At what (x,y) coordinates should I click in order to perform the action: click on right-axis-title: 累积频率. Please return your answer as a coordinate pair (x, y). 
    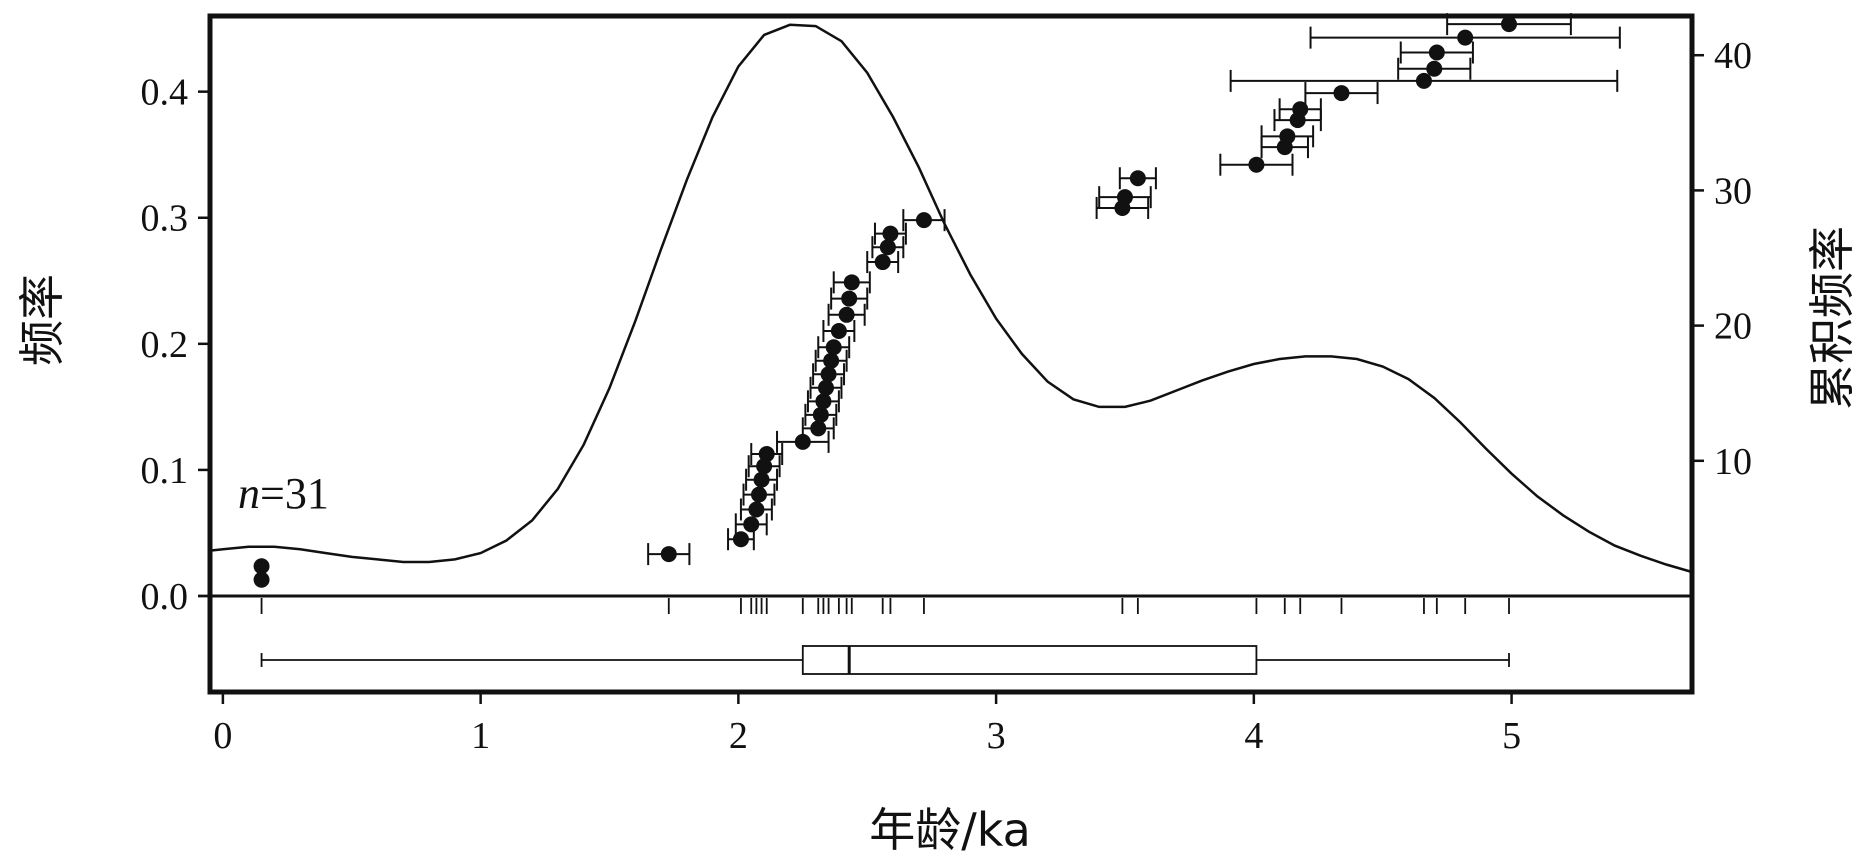
    Looking at the image, I should click on (1832, 318).